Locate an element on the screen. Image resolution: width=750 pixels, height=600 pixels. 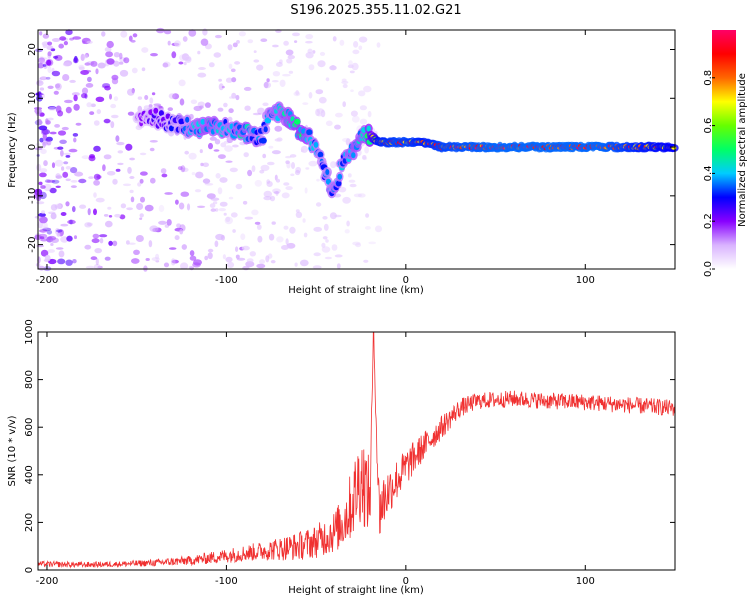
colorbar-label: Normalized spectral amplitude is located at coordinates (742, 150).